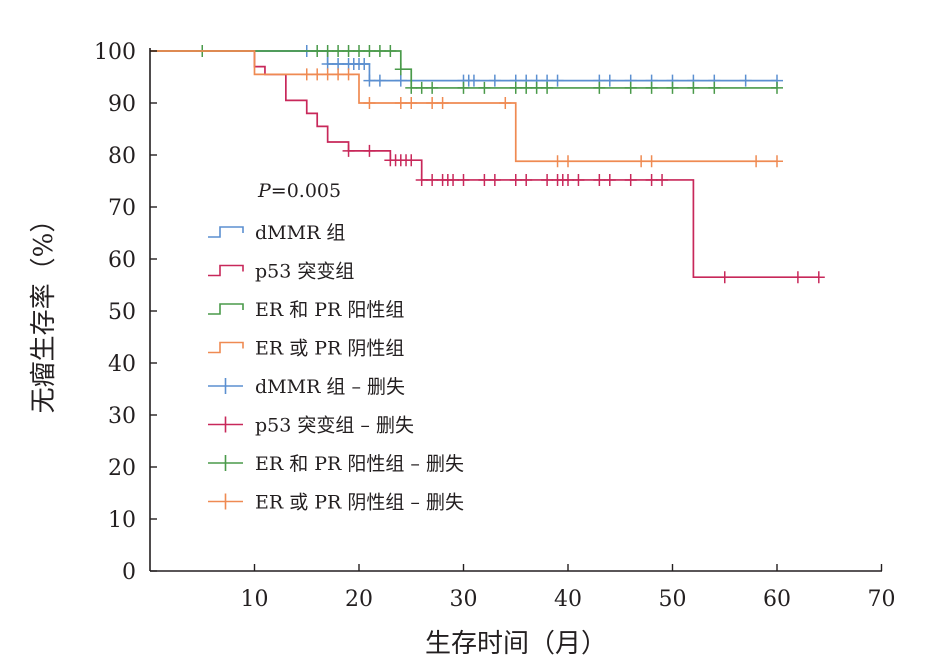 The width and height of the screenshot is (948, 669). I want to click on y-ticks: 0 10 20 30 40 50 60 70 80 90 100, so click(125, 312).